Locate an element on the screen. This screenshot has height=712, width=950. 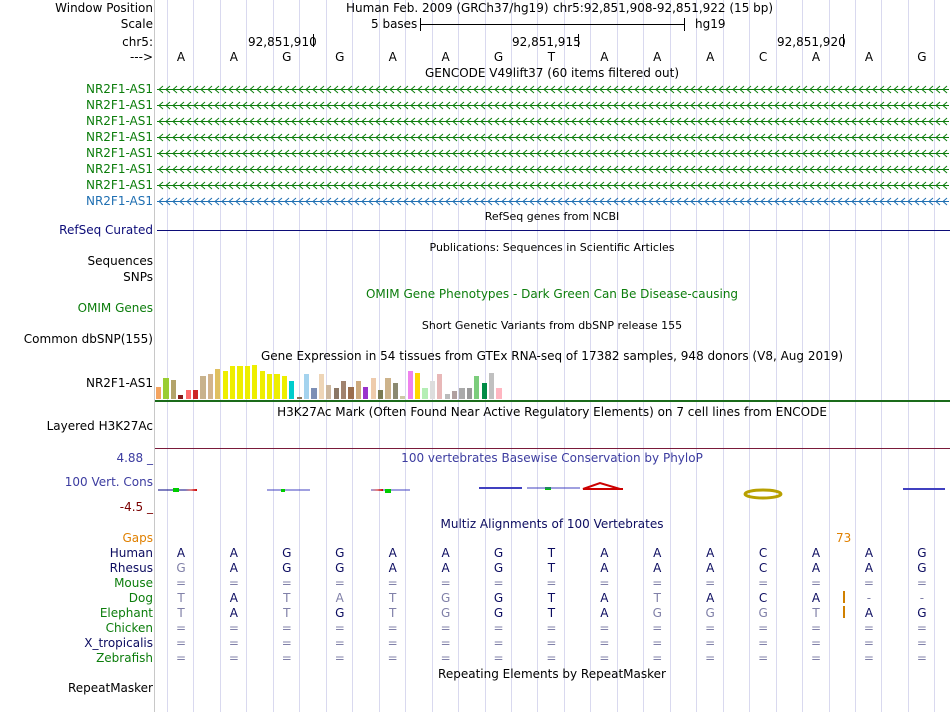
species-label: Dog is located at coordinates (140, 598).